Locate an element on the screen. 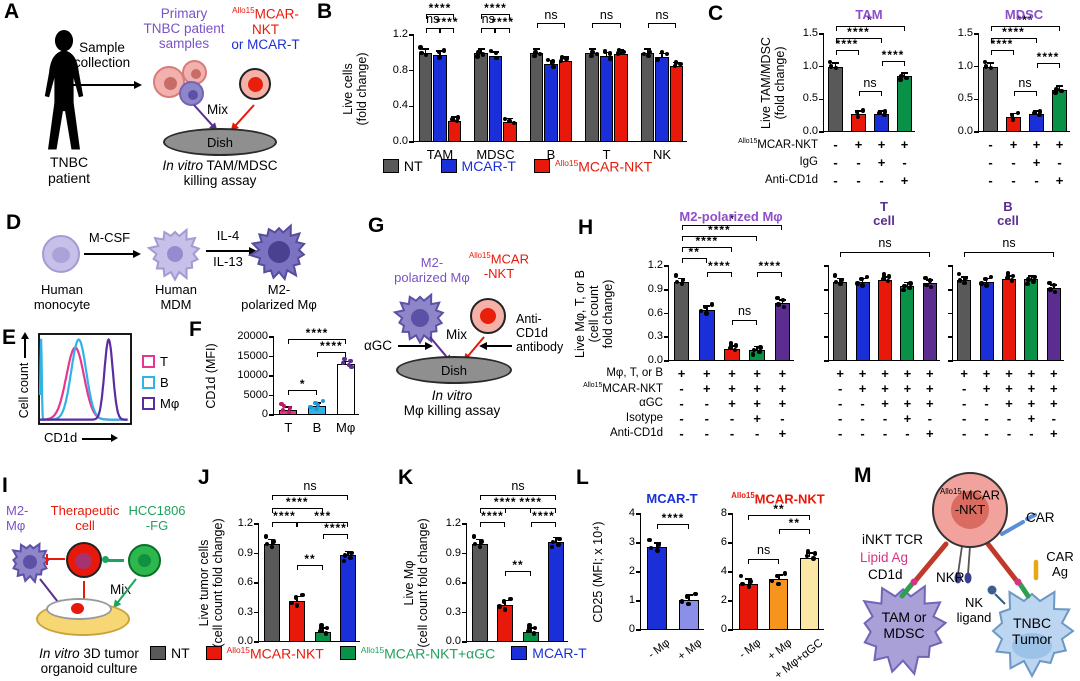 The width and height of the screenshot is (1080, 681). y-tick-label: 0.4 is located at coordinates (400, 105).